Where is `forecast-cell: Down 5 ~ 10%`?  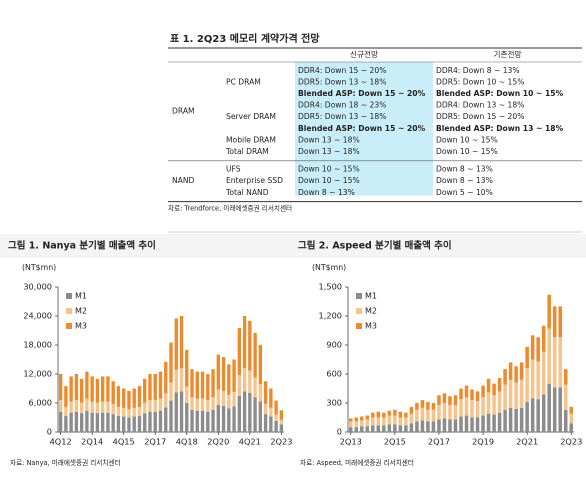
forecast-cell: Down 5 ~ 10% is located at coordinates (464, 192).